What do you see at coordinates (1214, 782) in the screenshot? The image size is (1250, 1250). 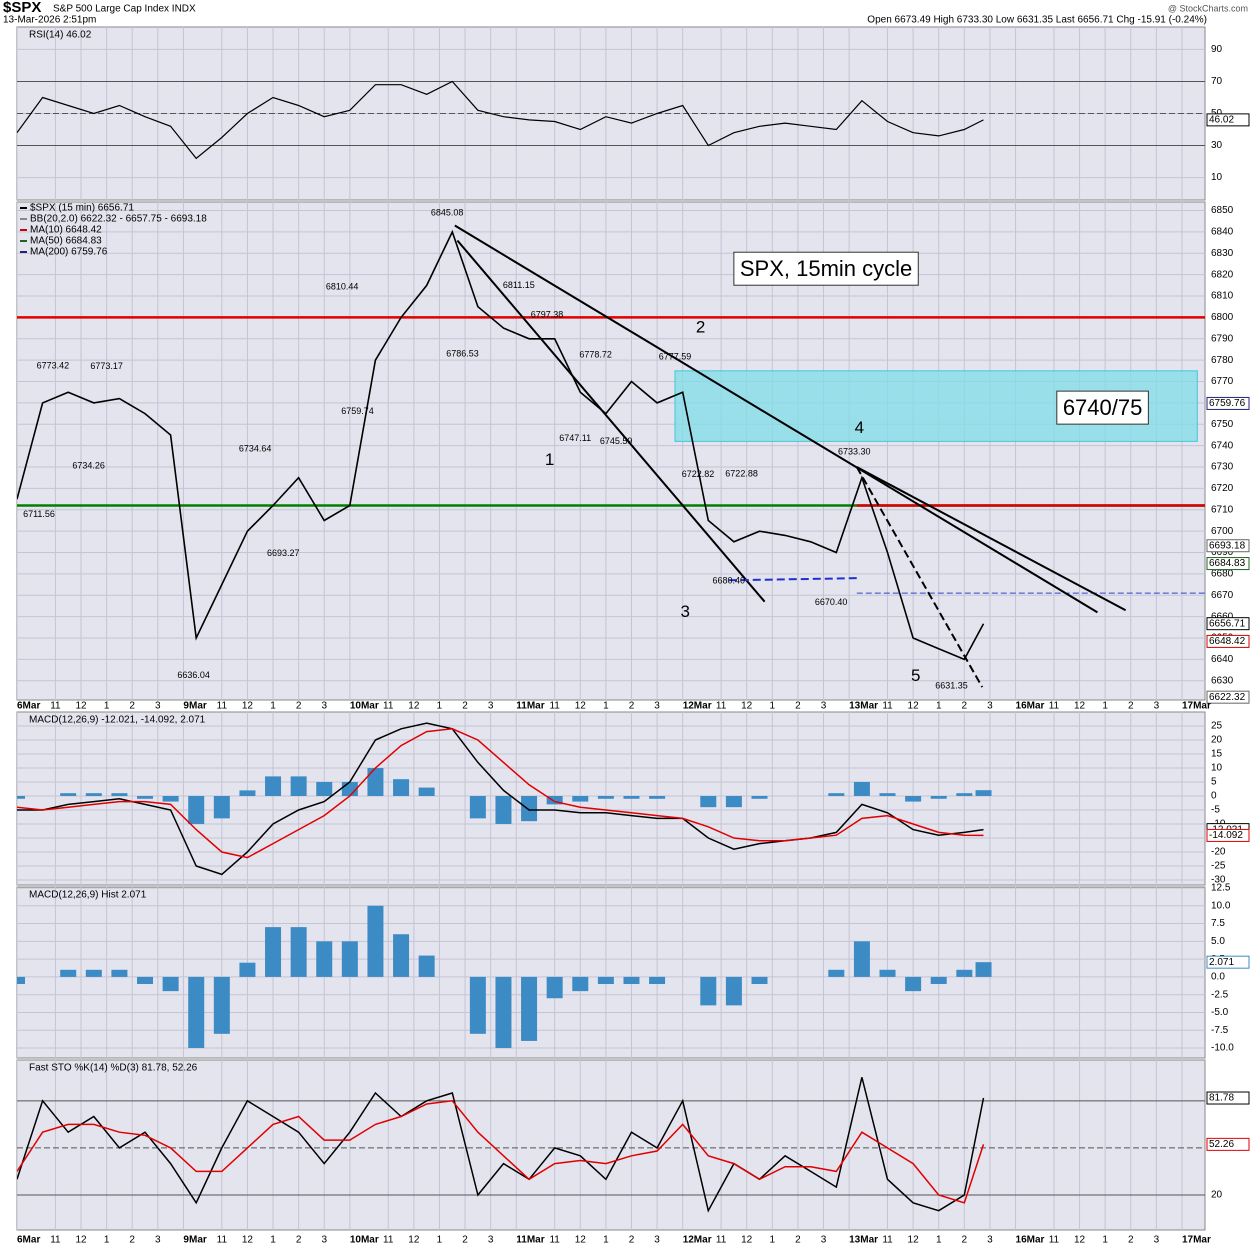 I see `y-tick-label: 5` at bounding box center [1214, 782].